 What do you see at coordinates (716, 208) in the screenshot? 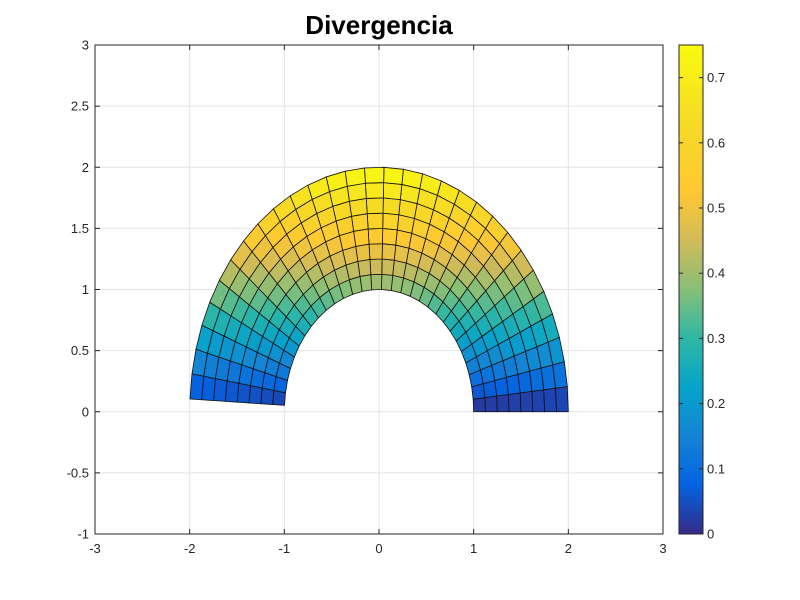
I see `colorbar-tick-label: 0.5` at bounding box center [716, 208].